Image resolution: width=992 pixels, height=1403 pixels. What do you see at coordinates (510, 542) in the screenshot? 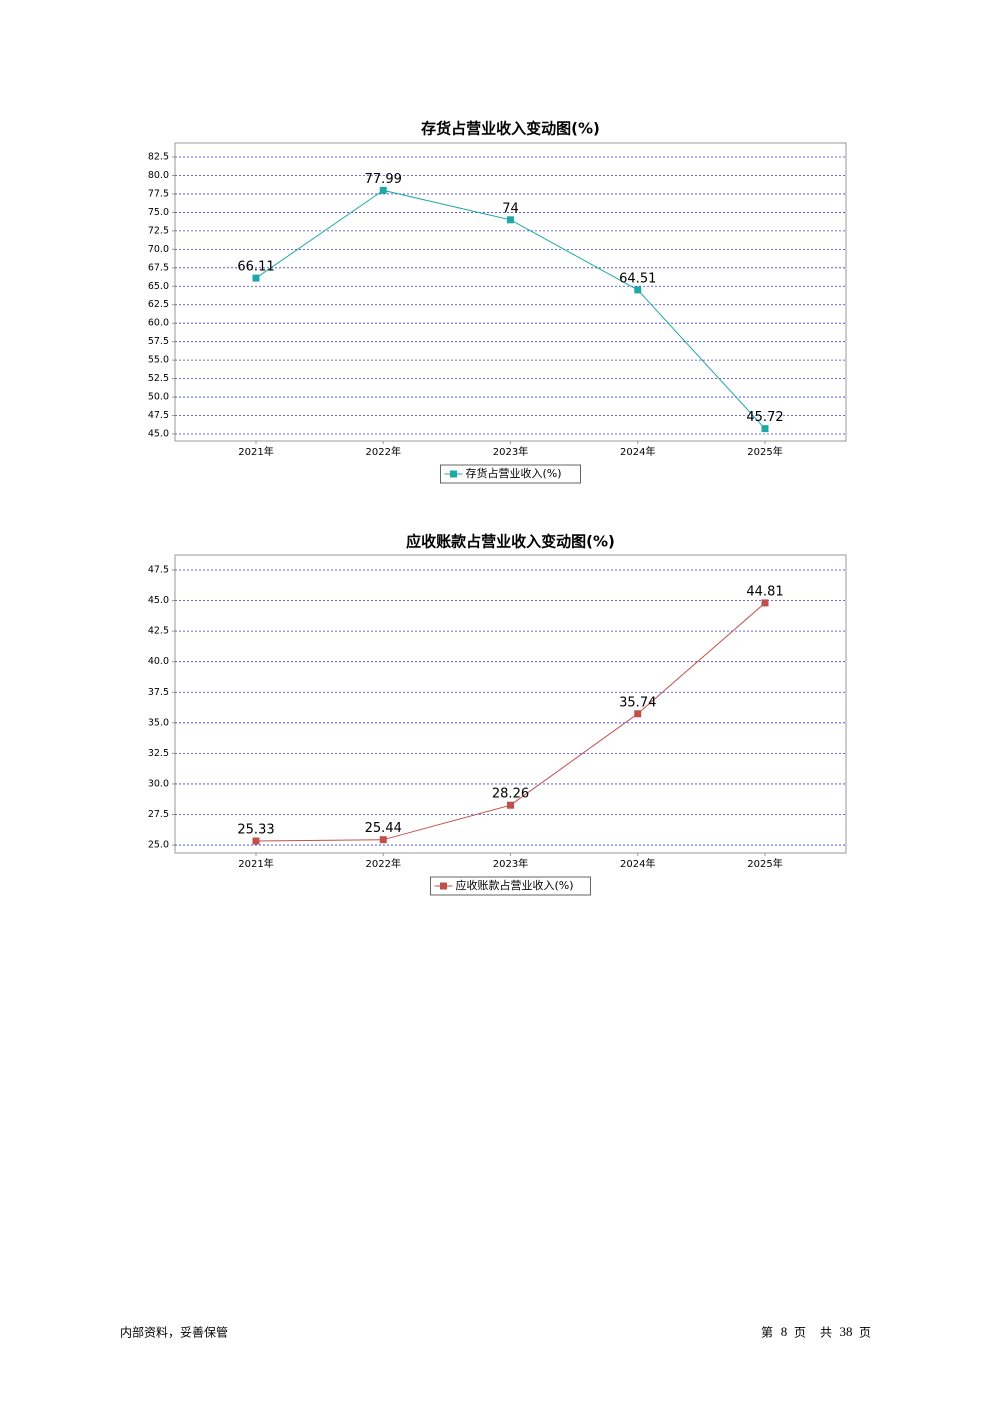
I see `chart-title: 应收账款占营业收入变动图(%)` at bounding box center [510, 542].